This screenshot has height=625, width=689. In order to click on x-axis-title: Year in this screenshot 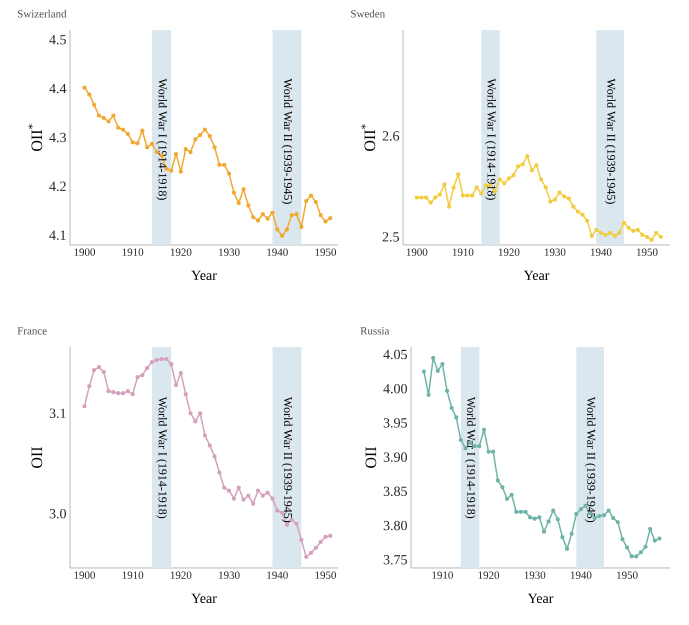, I will do `click(541, 599)`.